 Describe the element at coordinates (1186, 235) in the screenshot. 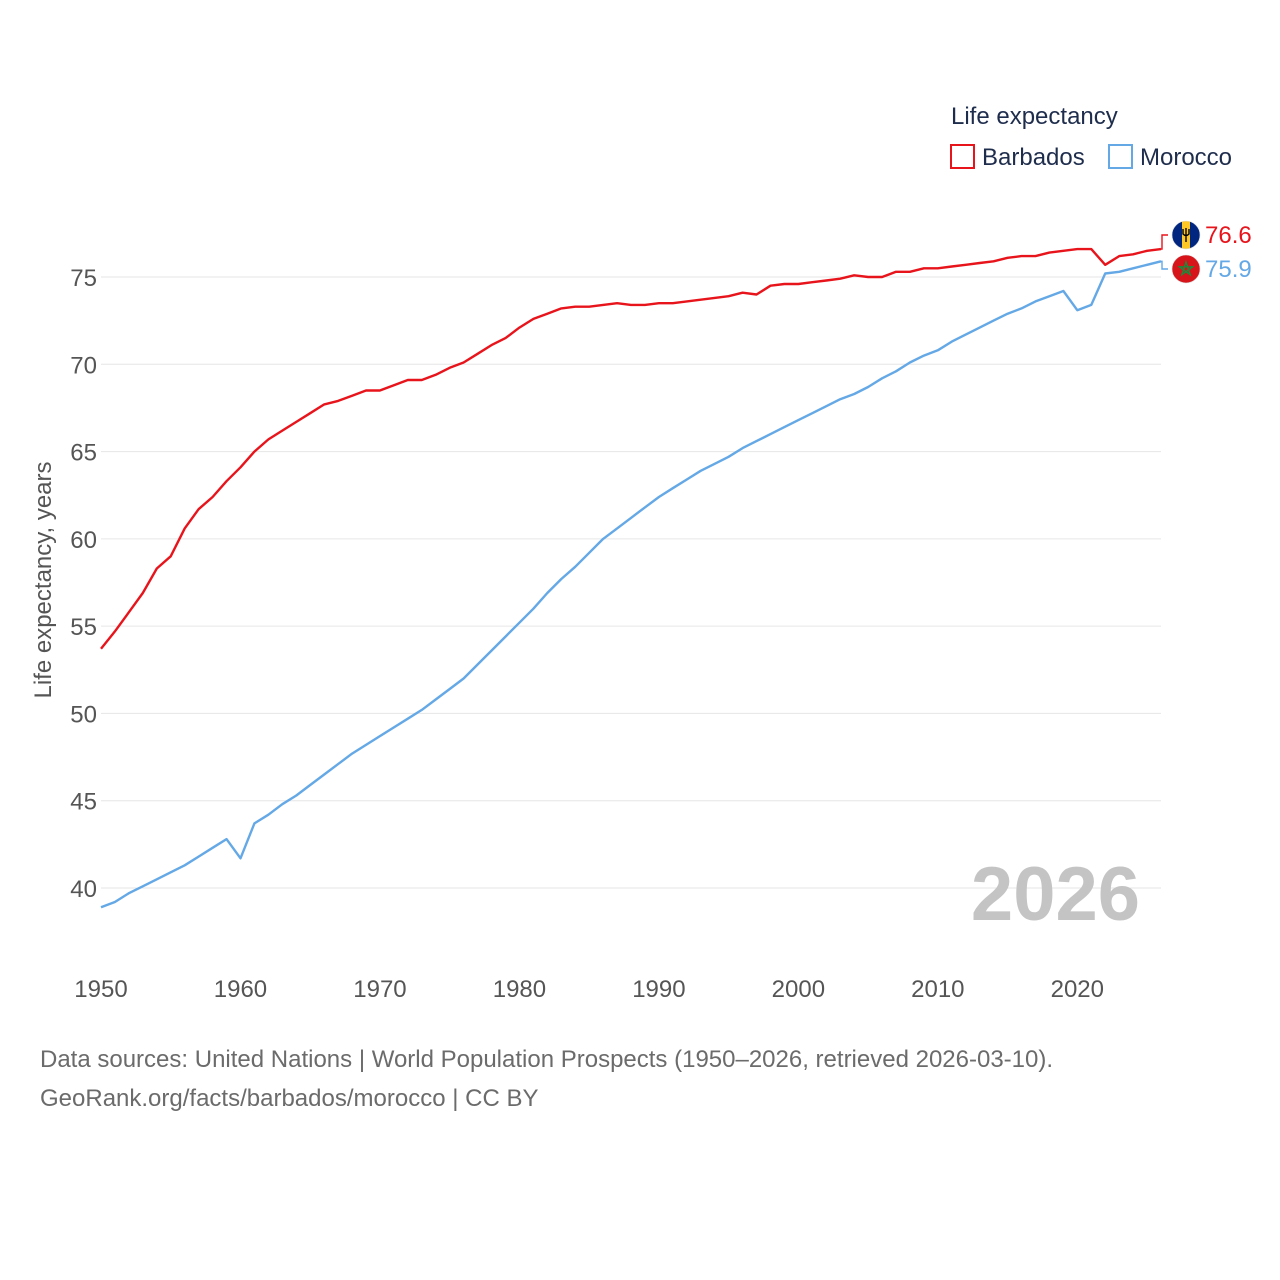

I see `barbados-flag-icon` at that location.